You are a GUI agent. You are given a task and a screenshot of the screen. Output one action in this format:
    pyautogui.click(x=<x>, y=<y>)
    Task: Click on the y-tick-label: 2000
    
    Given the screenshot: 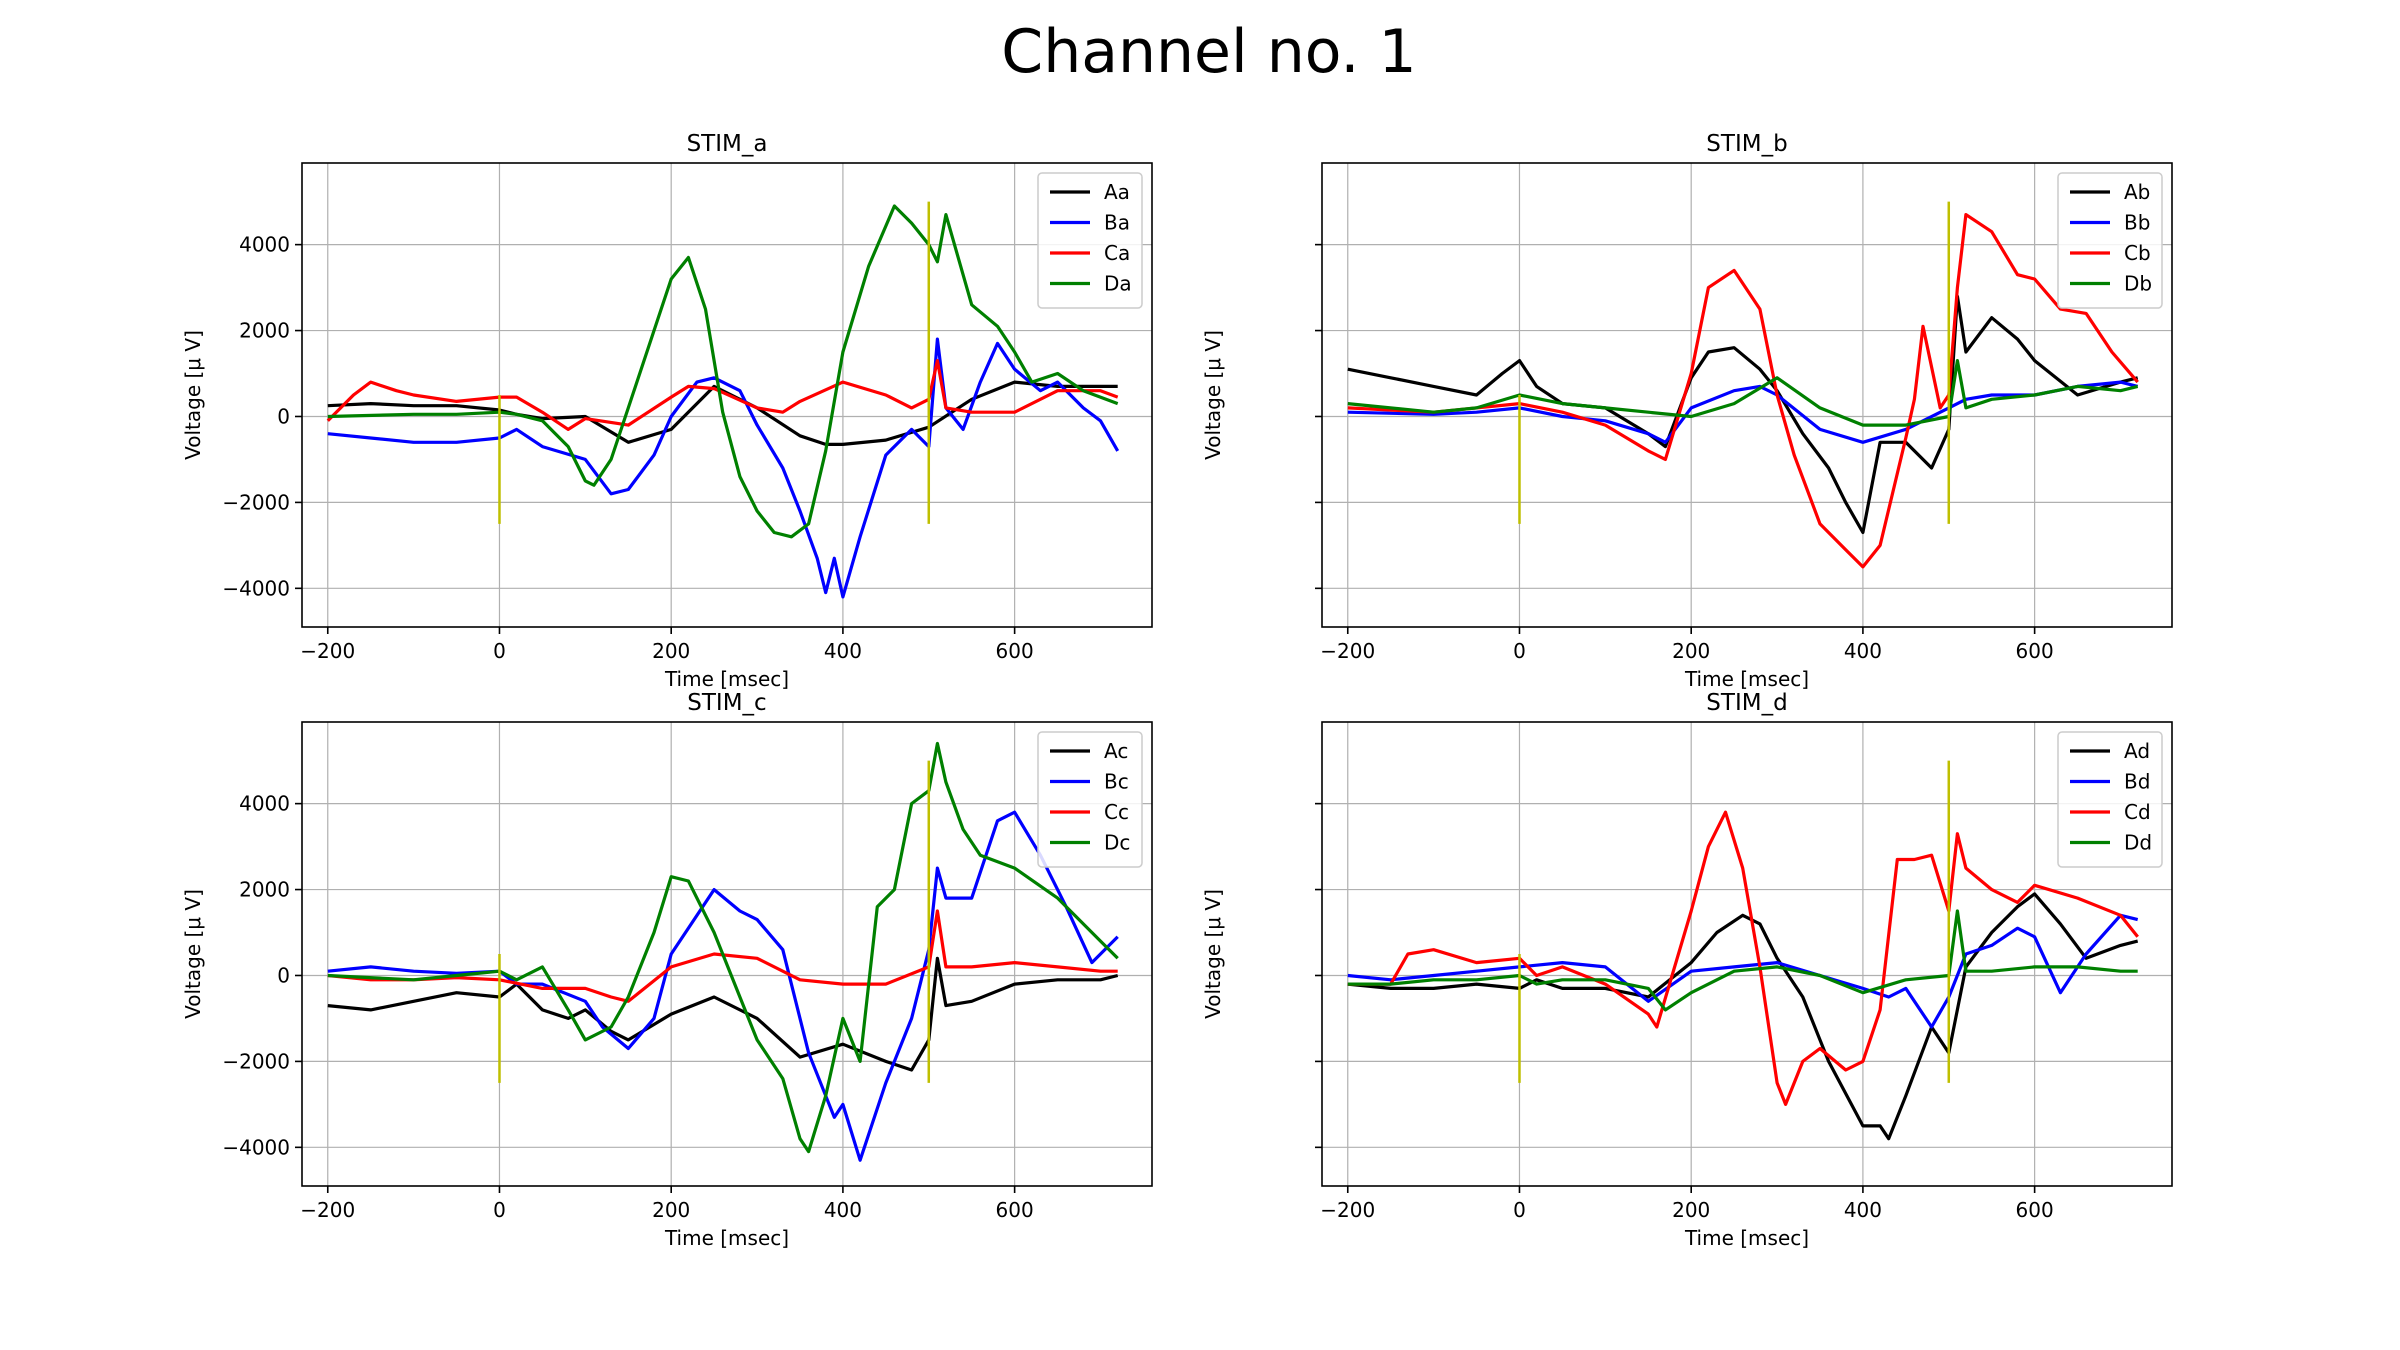 What is the action you would take?
    pyautogui.click(x=264, y=890)
    